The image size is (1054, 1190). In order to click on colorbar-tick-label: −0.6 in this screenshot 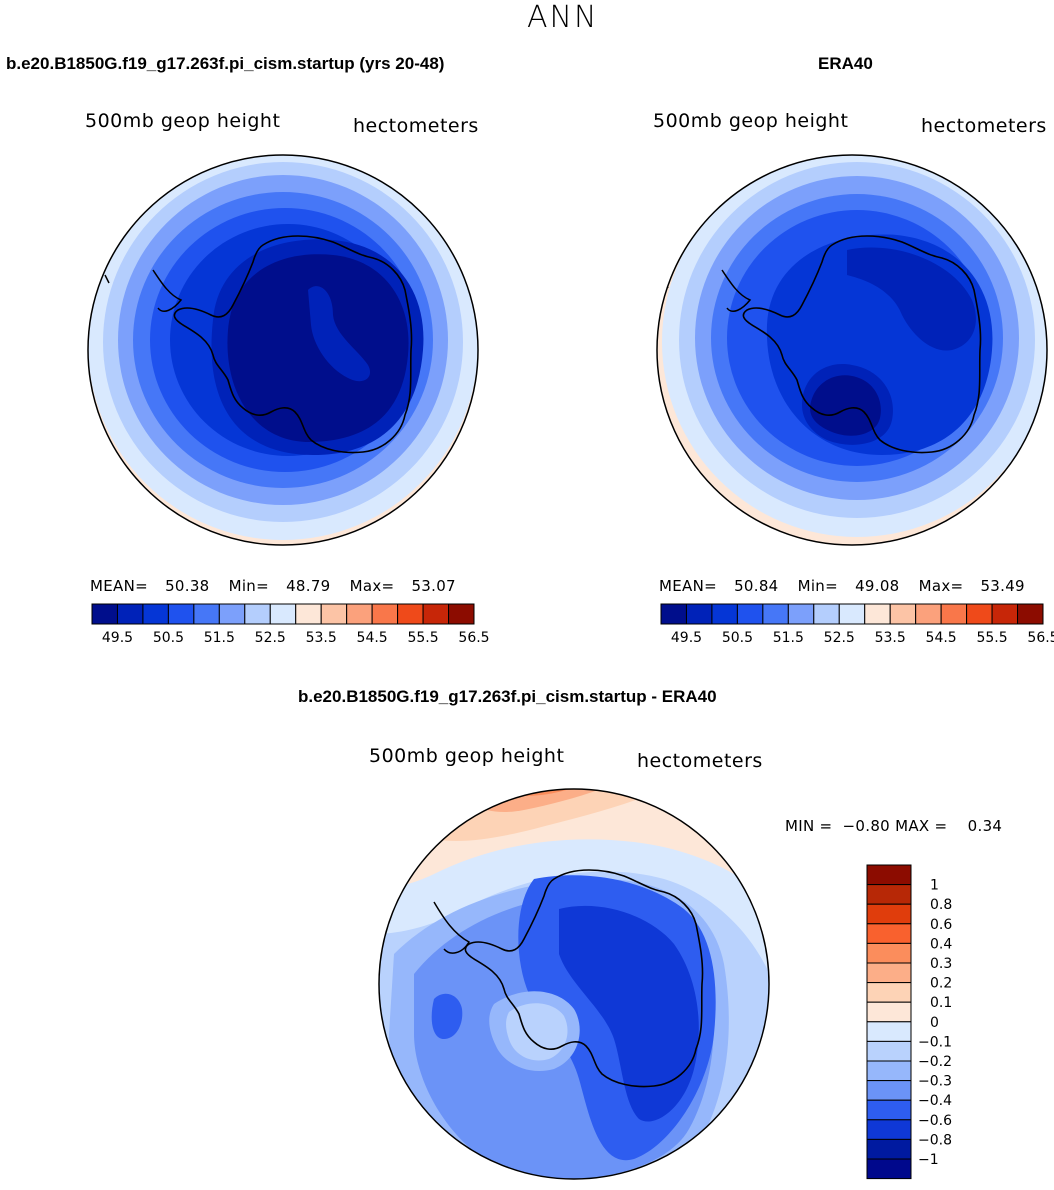, I will do `click(935, 1121)`.